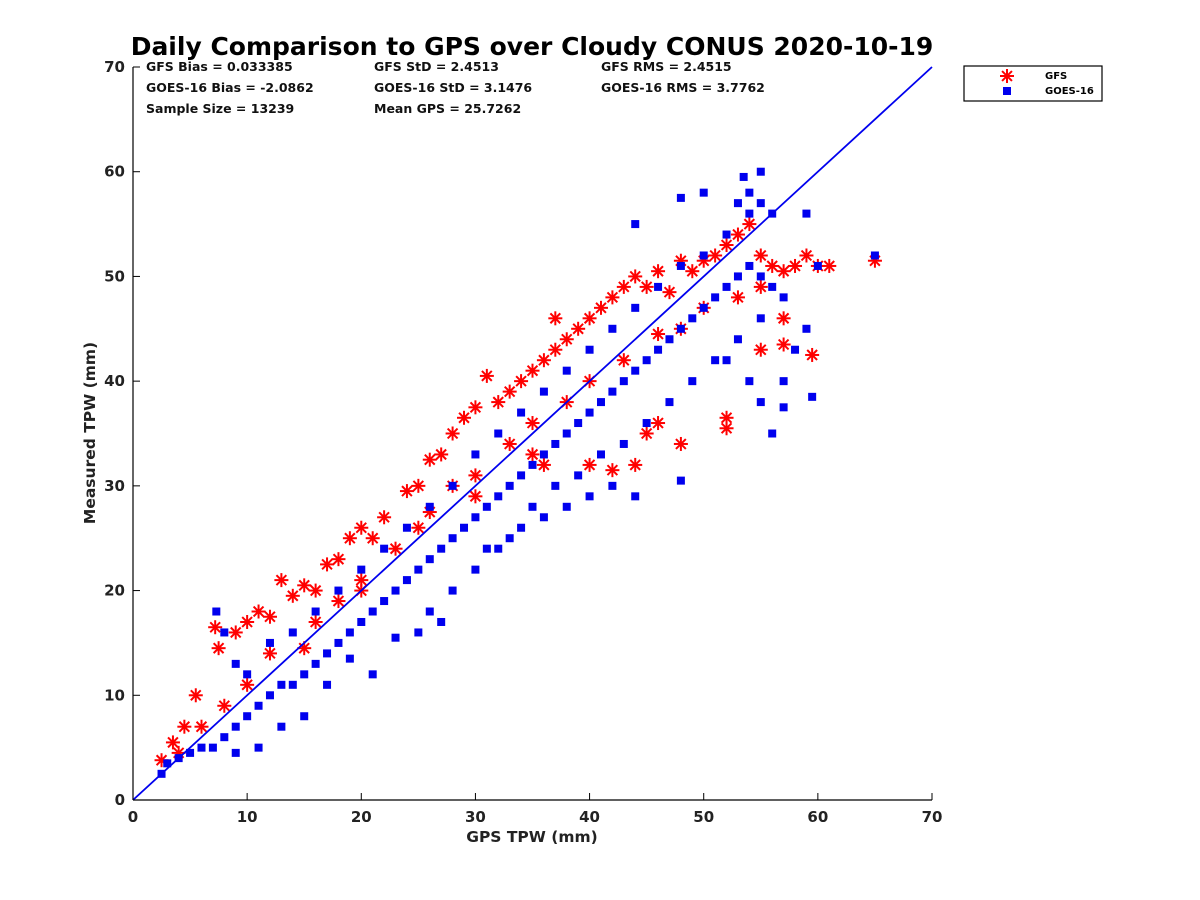 This screenshot has width=1200, height=900. Describe the element at coordinates (114, 695) in the screenshot. I see `y-tick-label: 10` at that location.